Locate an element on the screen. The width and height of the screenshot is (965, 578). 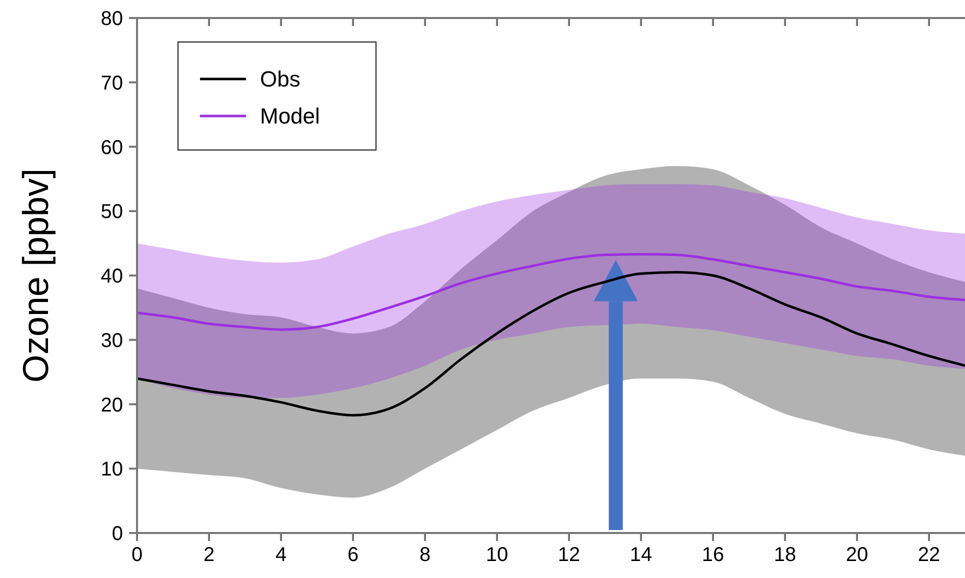
x-tick-label: 0 is located at coordinates (137, 555).